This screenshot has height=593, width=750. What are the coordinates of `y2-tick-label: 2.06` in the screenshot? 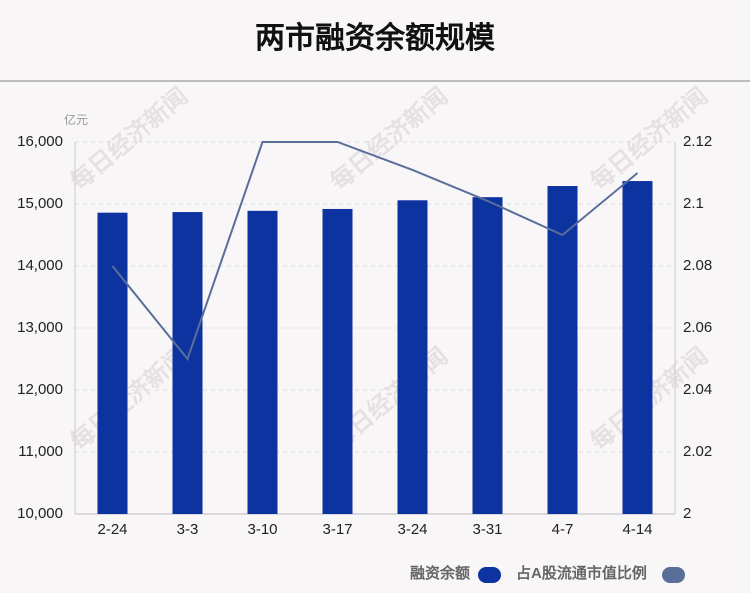 It's located at (697, 327).